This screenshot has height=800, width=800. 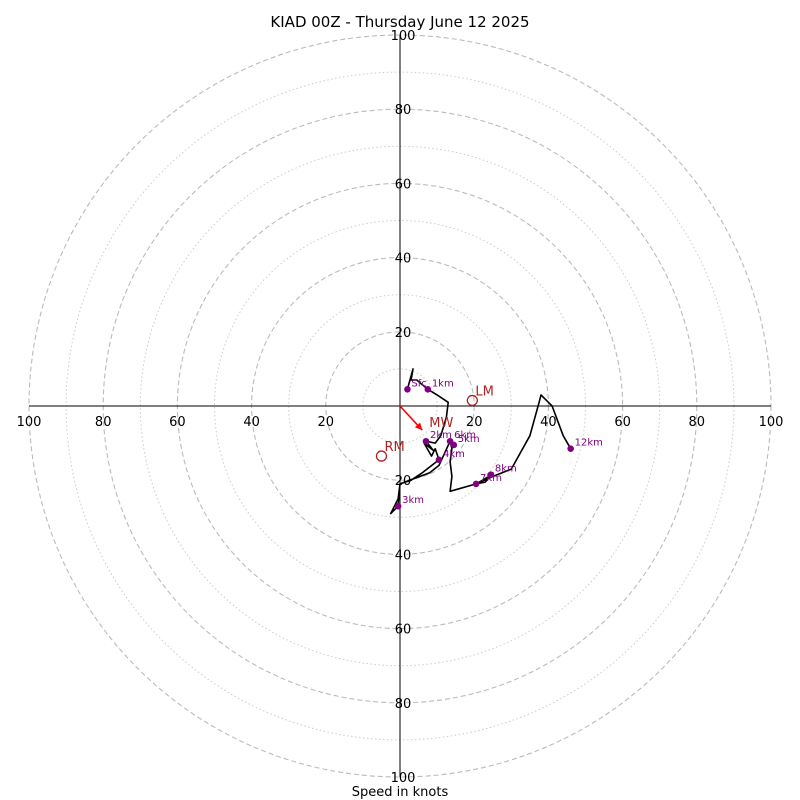 What do you see at coordinates (426, 441) in the screenshot?
I see `height-marker-2km` at bounding box center [426, 441].